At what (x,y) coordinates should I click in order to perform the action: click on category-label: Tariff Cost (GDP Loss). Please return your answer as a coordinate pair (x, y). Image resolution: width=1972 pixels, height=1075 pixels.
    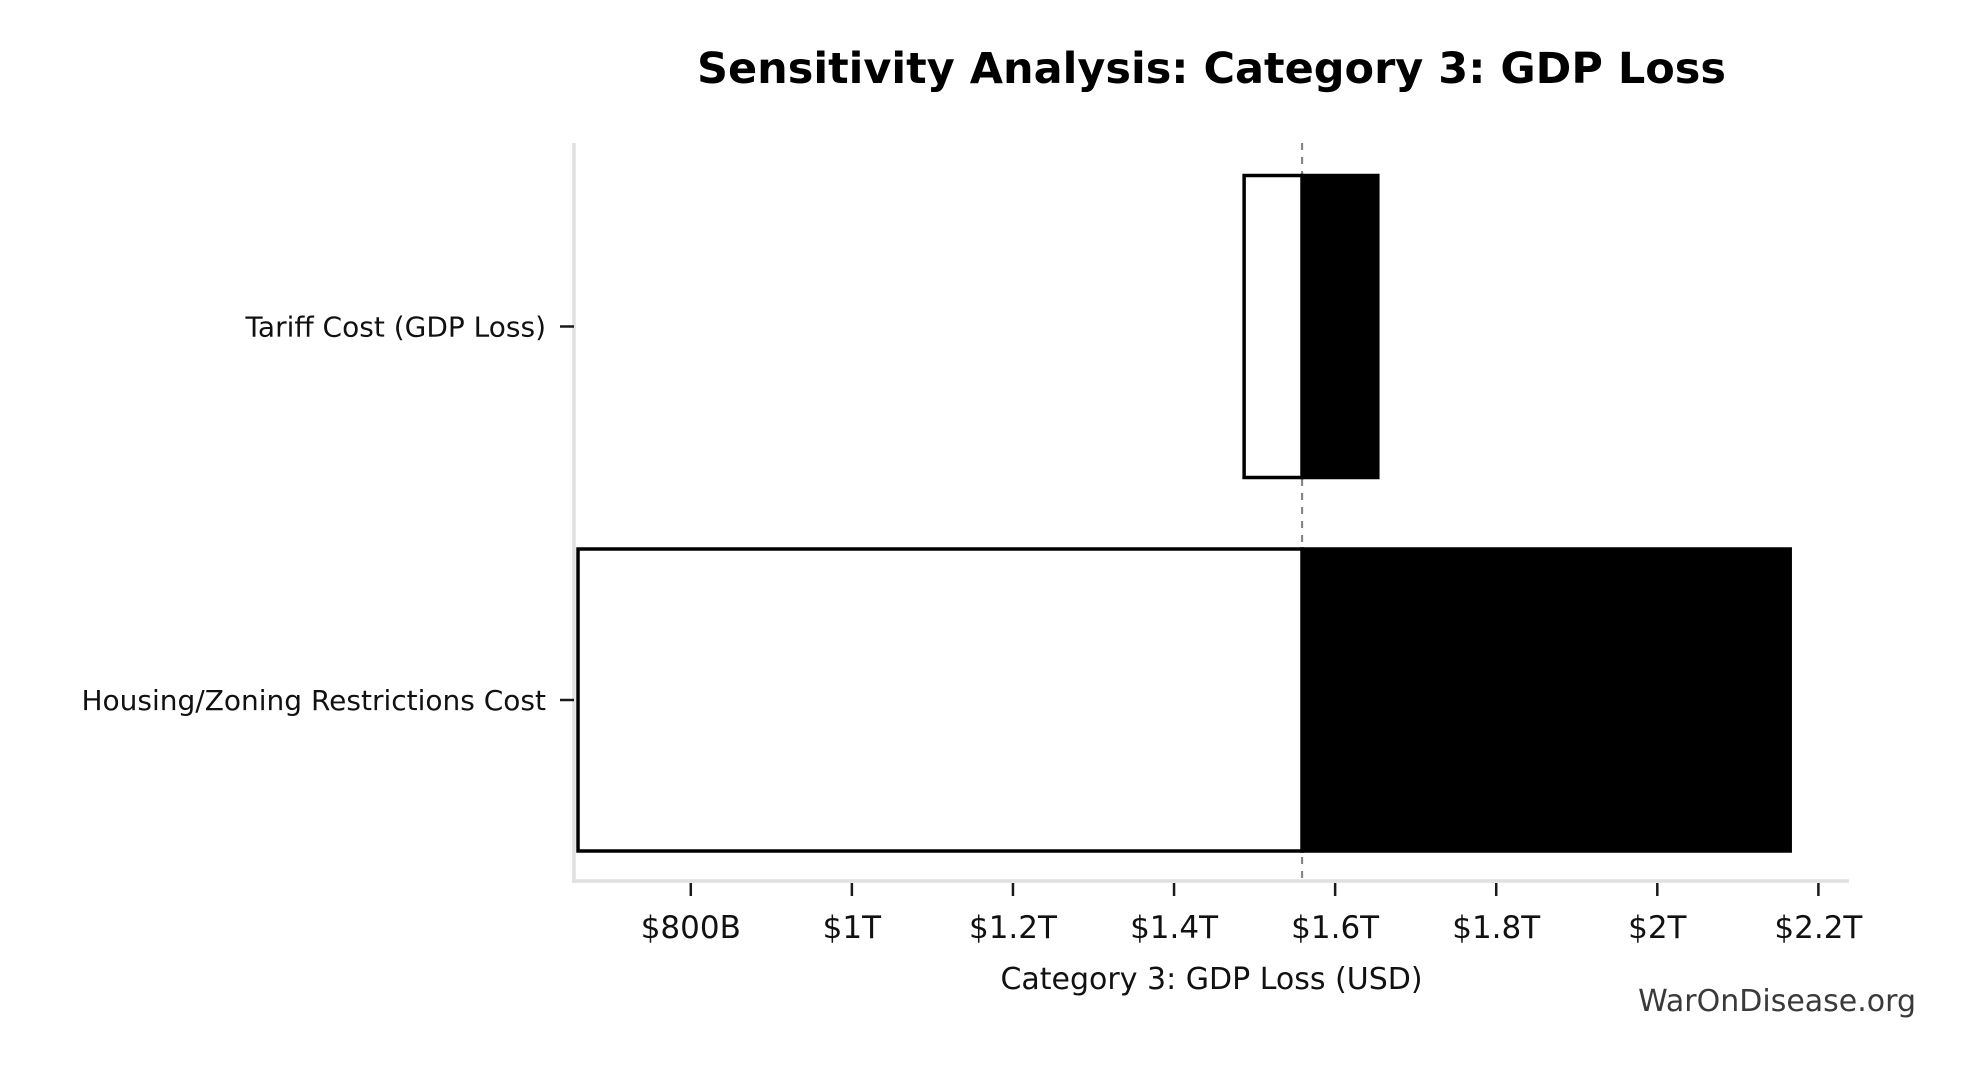
    Looking at the image, I should click on (395, 327).